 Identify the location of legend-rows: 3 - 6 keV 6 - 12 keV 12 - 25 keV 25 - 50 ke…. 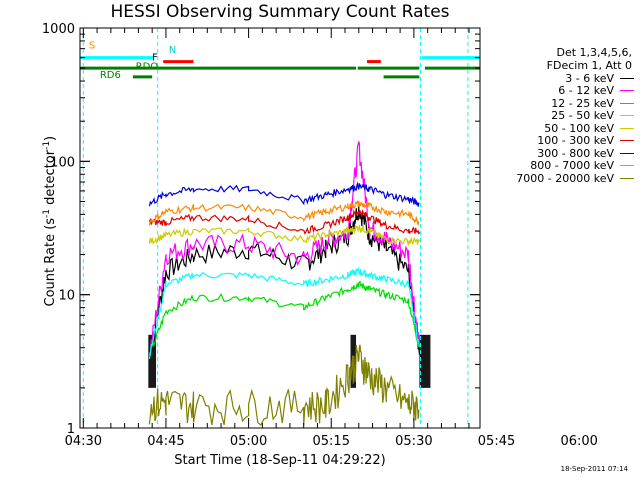
(559, 128).